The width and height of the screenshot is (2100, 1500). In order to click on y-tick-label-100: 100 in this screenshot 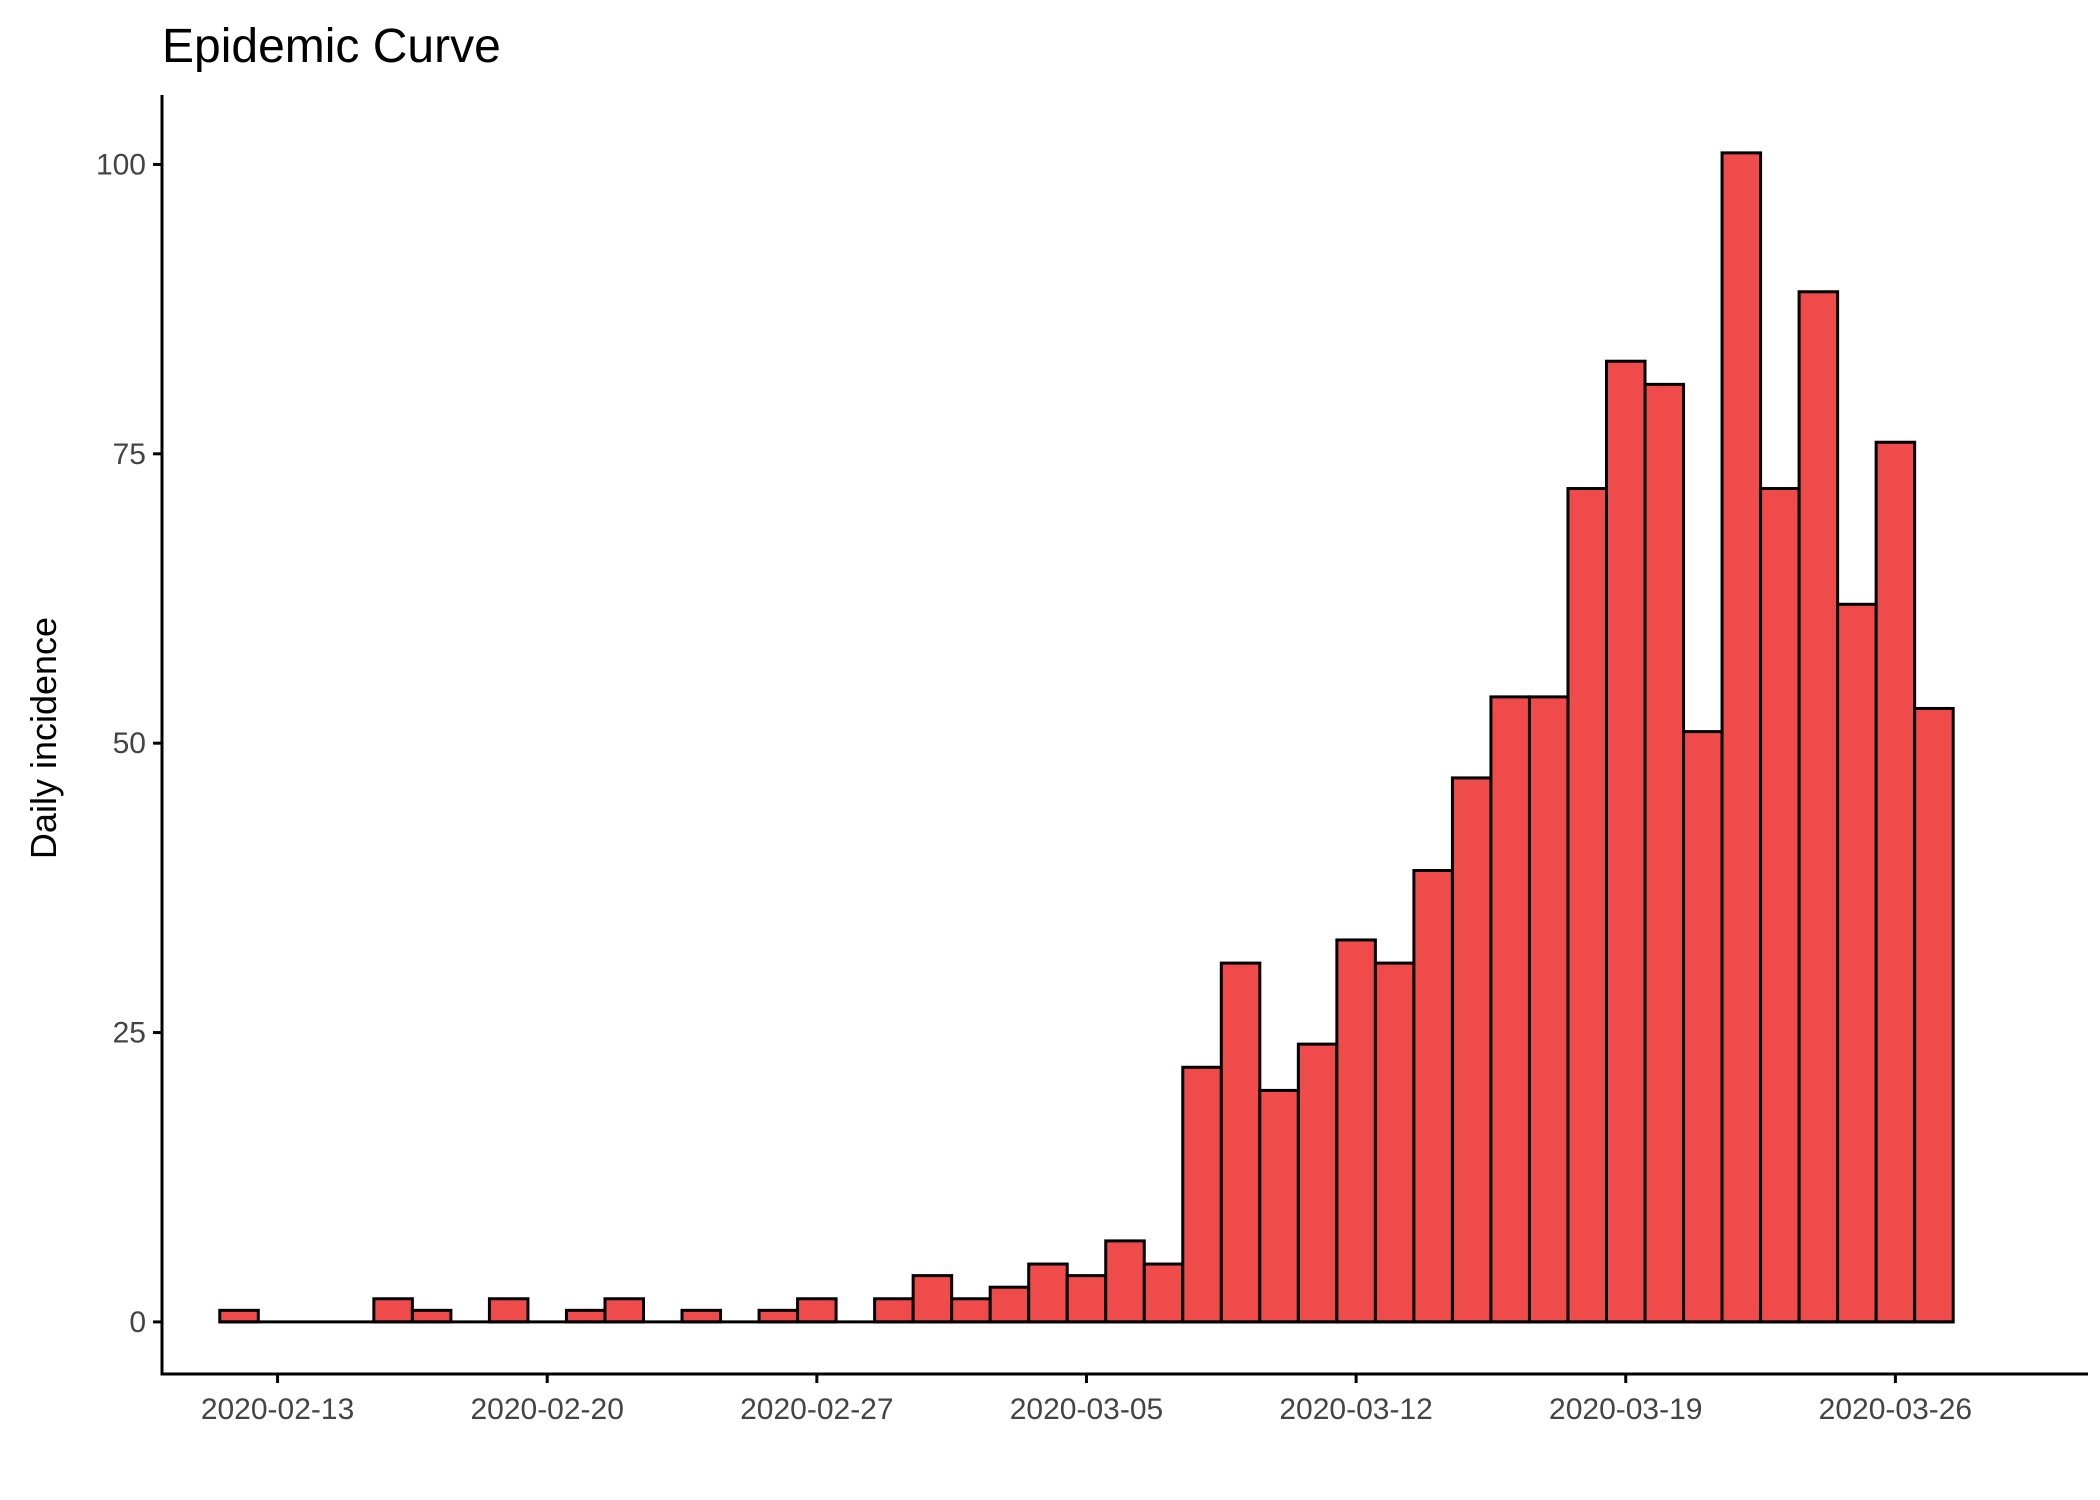, I will do `click(121, 164)`.